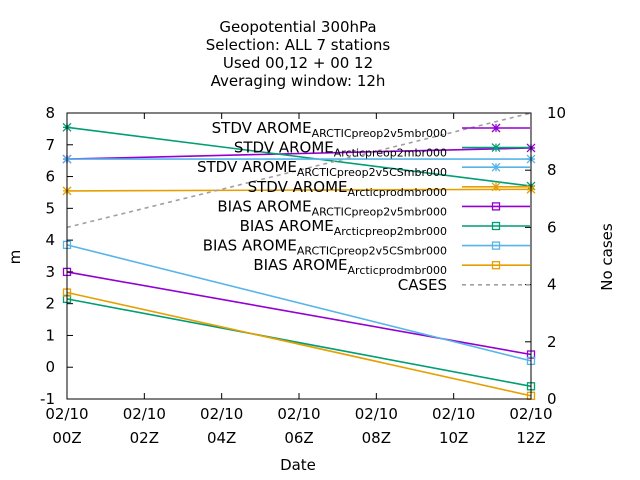 The width and height of the screenshot is (640, 480). What do you see at coordinates (556, 113) in the screenshot?
I see `y2-tick-label: 10` at bounding box center [556, 113].